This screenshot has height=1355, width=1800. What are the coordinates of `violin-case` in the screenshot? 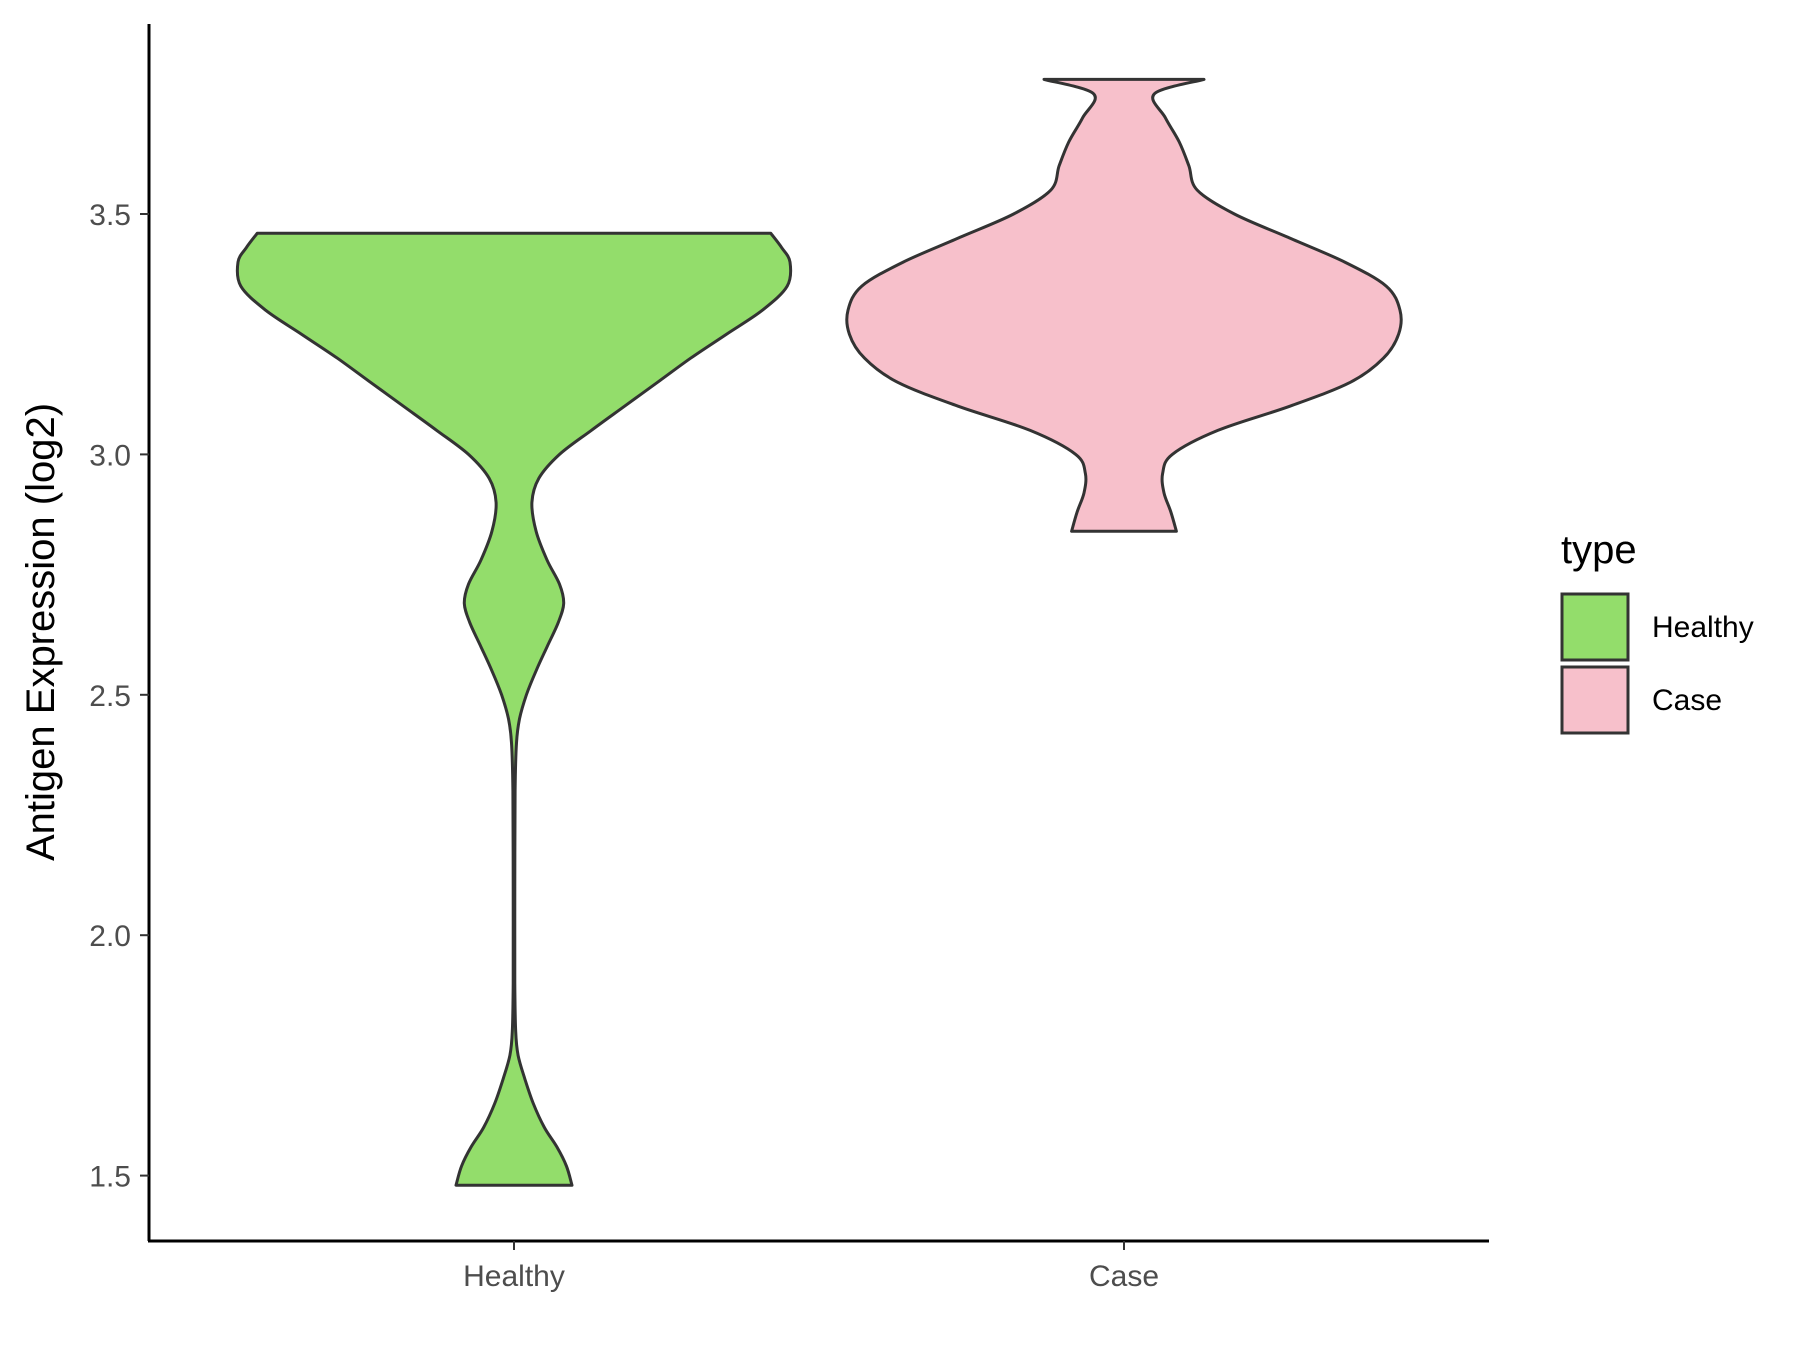 It's located at (1124, 305).